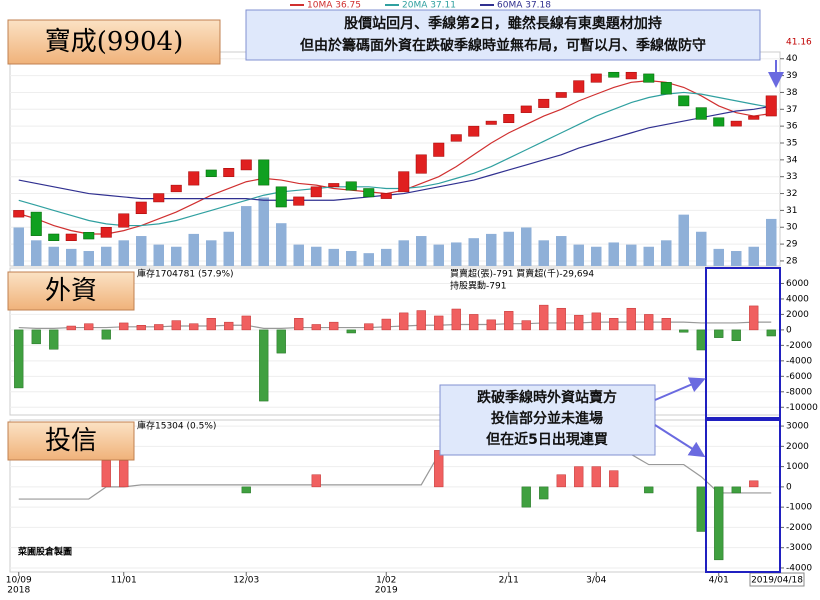 The width and height of the screenshot is (820, 600). Describe the element at coordinates (547, 439) in the screenshot. I see `annotation: 但在近5日出現連買` at that location.